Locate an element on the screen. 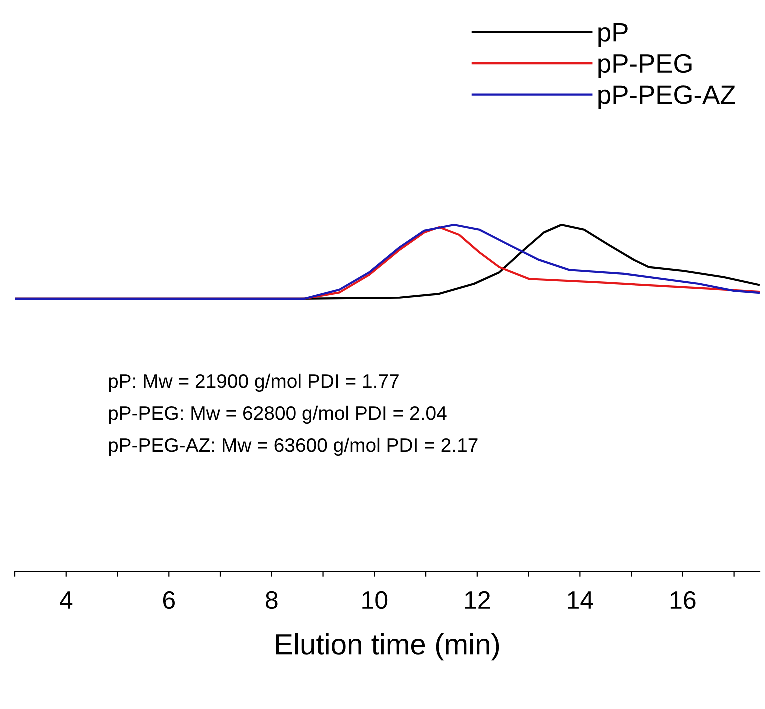  x-tick-label: 12 is located at coordinates (477, 600).